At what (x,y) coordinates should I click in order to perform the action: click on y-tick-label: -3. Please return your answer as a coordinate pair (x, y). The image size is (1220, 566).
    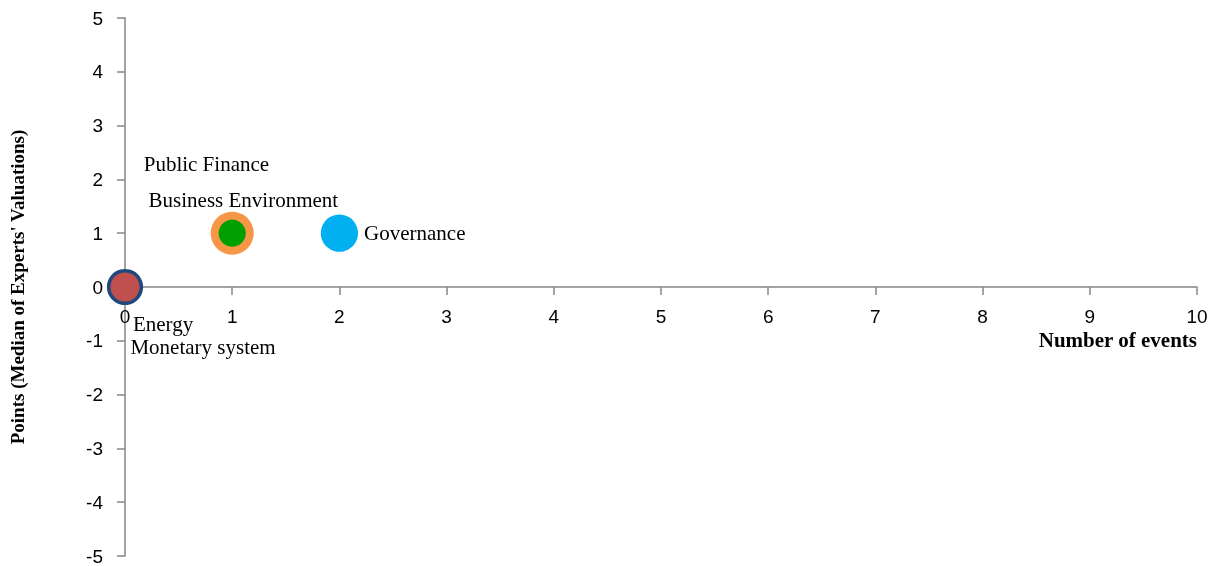
    Looking at the image, I should click on (94, 448).